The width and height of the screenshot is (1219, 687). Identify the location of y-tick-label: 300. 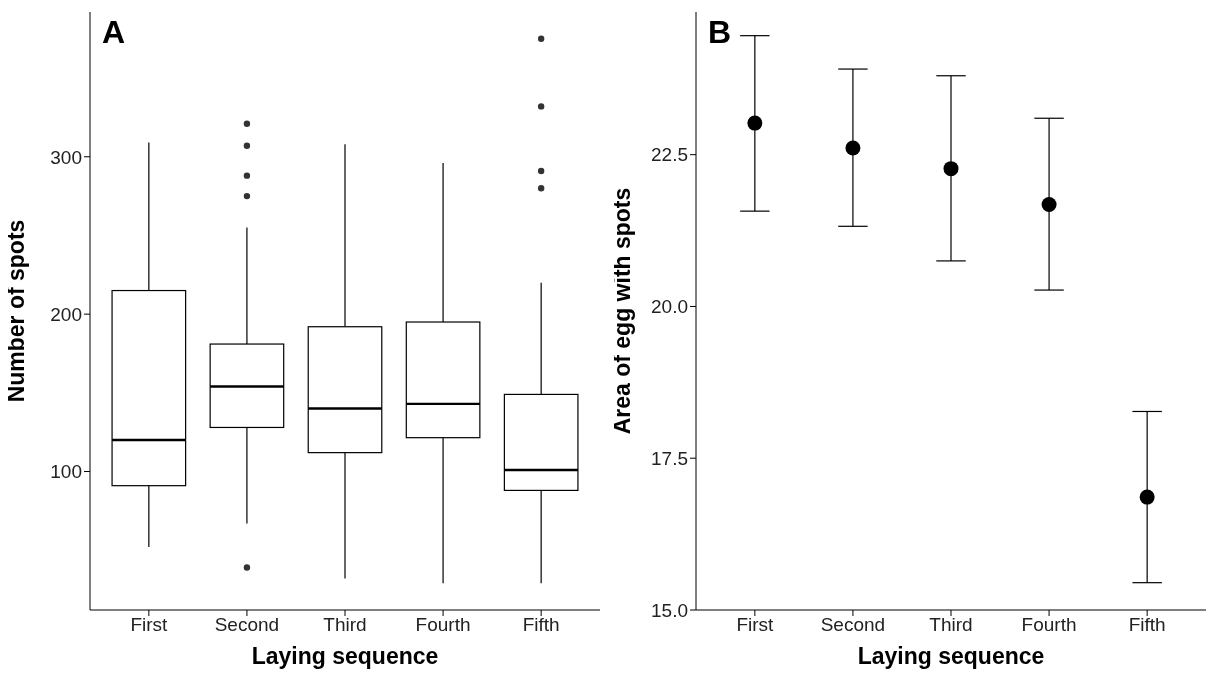
(66, 157).